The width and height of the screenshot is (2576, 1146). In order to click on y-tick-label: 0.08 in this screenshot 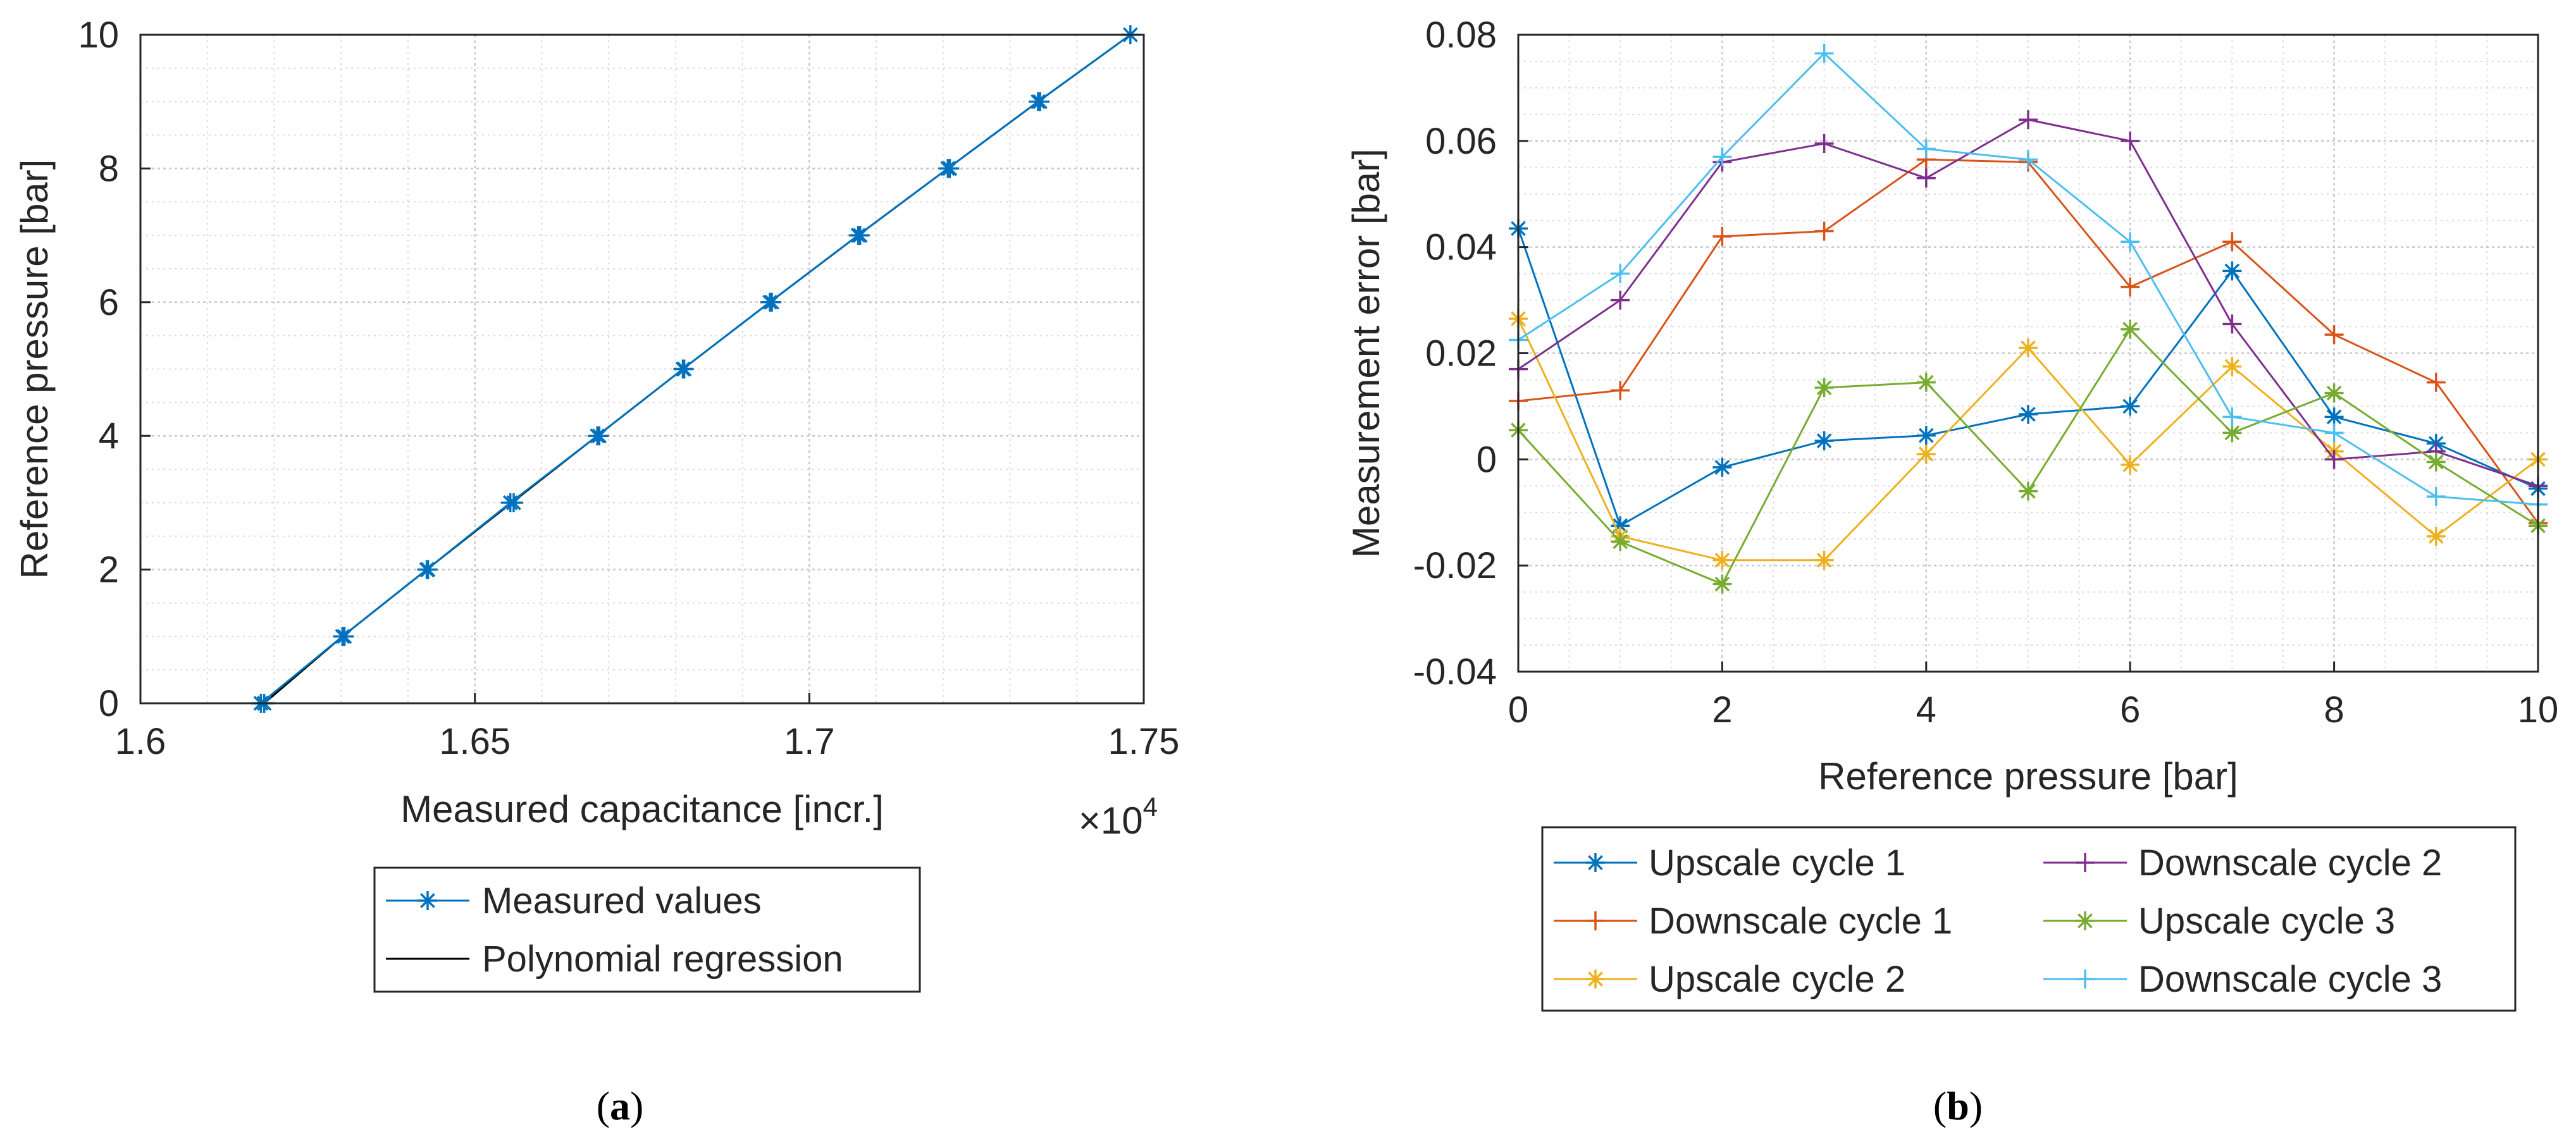, I will do `click(1461, 35)`.